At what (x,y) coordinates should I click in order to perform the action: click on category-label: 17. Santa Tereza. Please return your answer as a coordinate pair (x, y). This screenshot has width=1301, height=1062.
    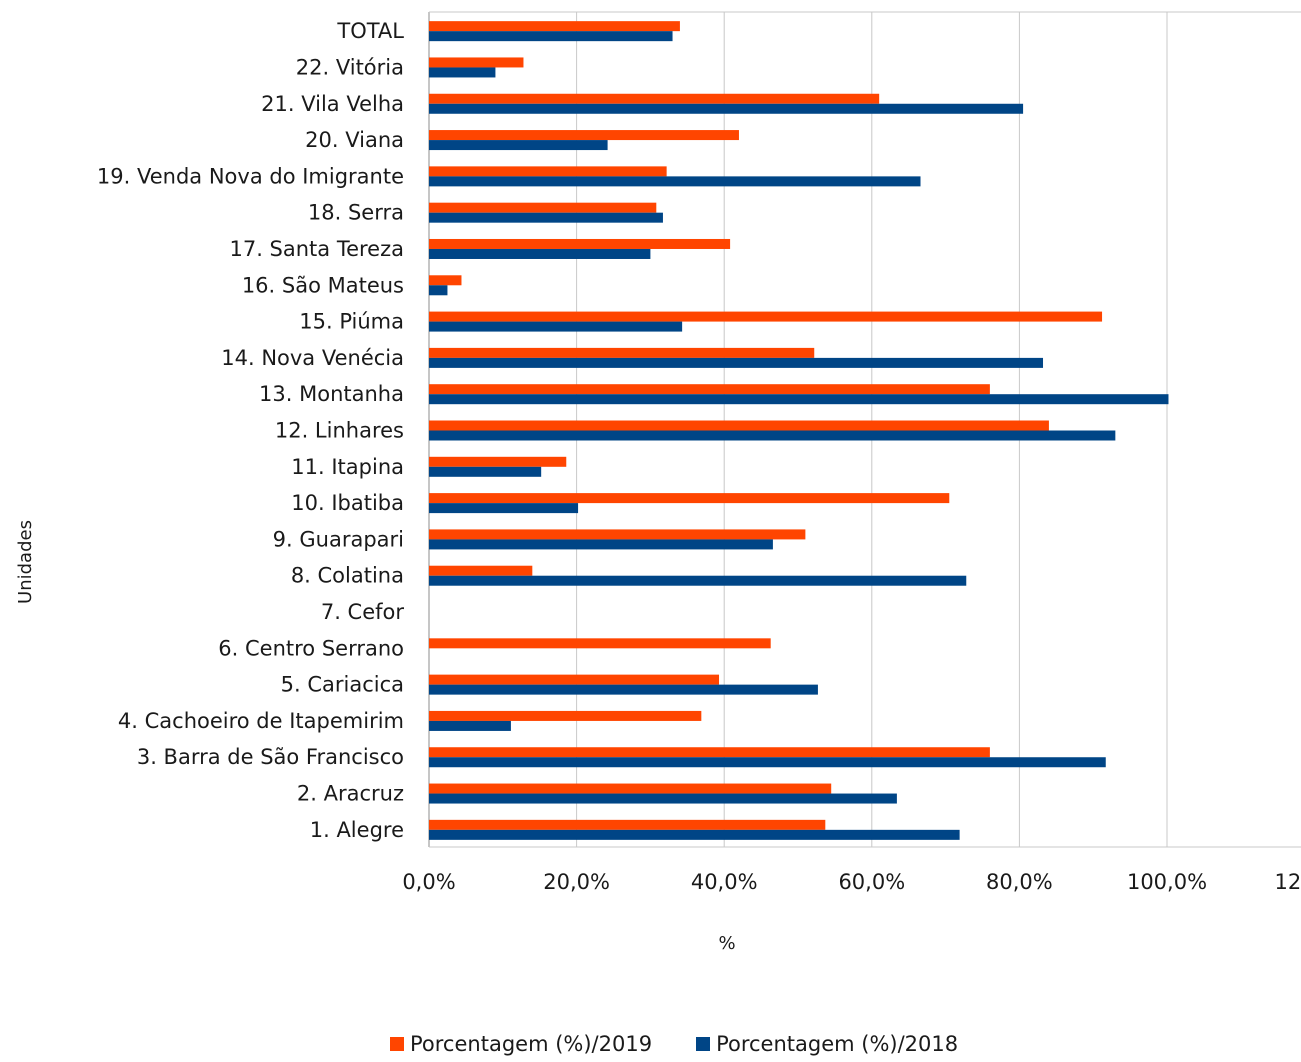
    Looking at the image, I should click on (316, 249).